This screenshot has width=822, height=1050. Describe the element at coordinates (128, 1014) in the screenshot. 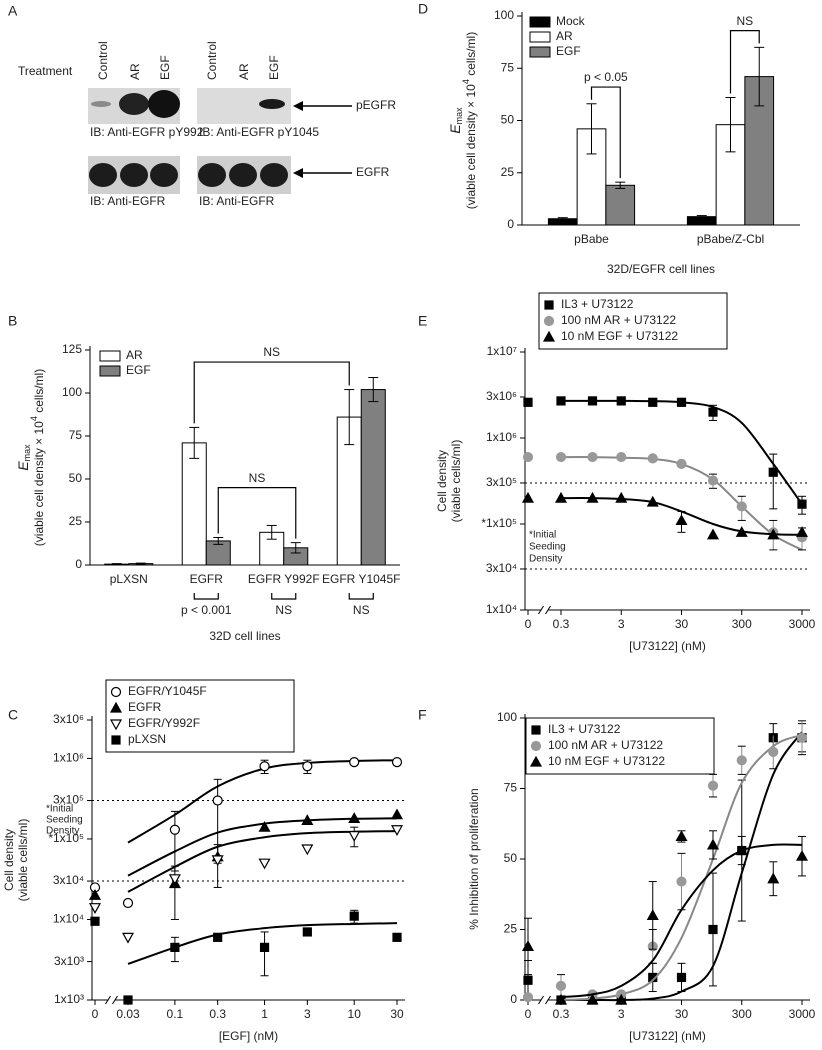

I see `x-tick-label: 0.03` at that location.